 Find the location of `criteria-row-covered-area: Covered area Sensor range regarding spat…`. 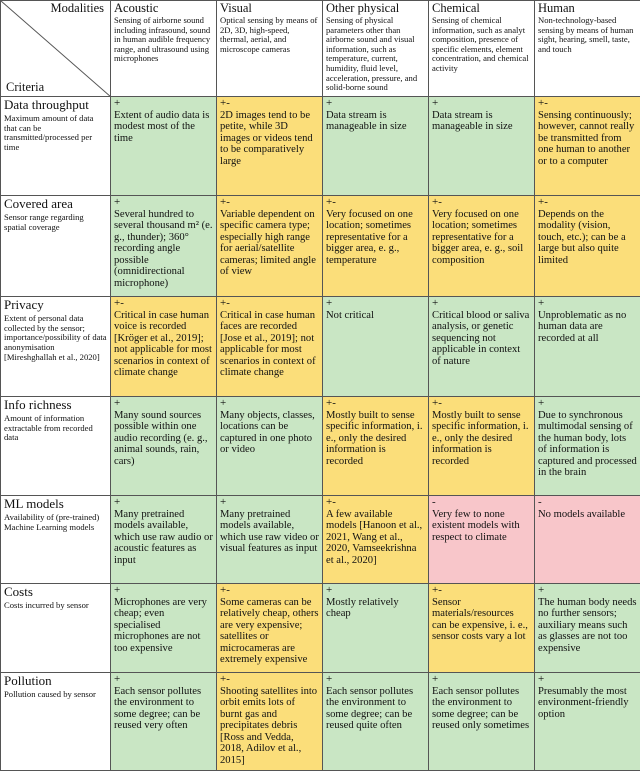

criteria-row-covered-area: Covered area Sensor range regarding spat… is located at coordinates (320, 246).